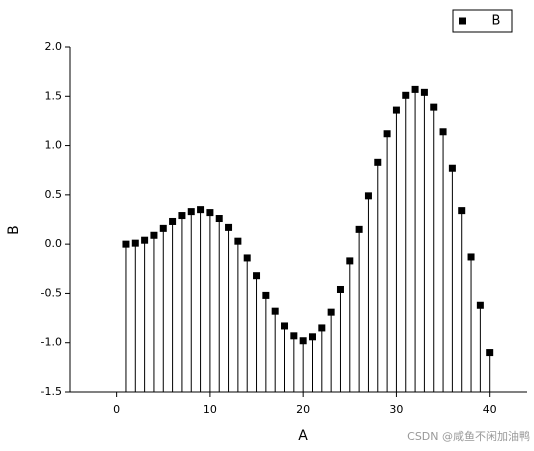  What do you see at coordinates (51, 342) in the screenshot?
I see `y-tick-label: -1.0` at bounding box center [51, 342].